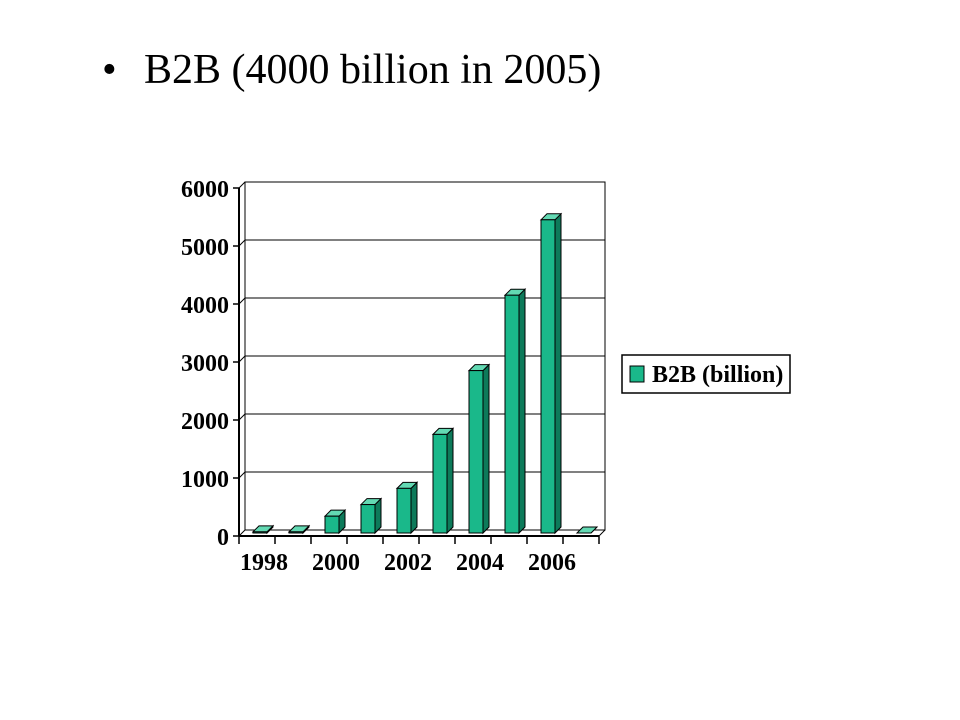 This screenshot has width=960, height=720. What do you see at coordinates (205, 364) in the screenshot?
I see `y-tick-label: 3000` at bounding box center [205, 364].